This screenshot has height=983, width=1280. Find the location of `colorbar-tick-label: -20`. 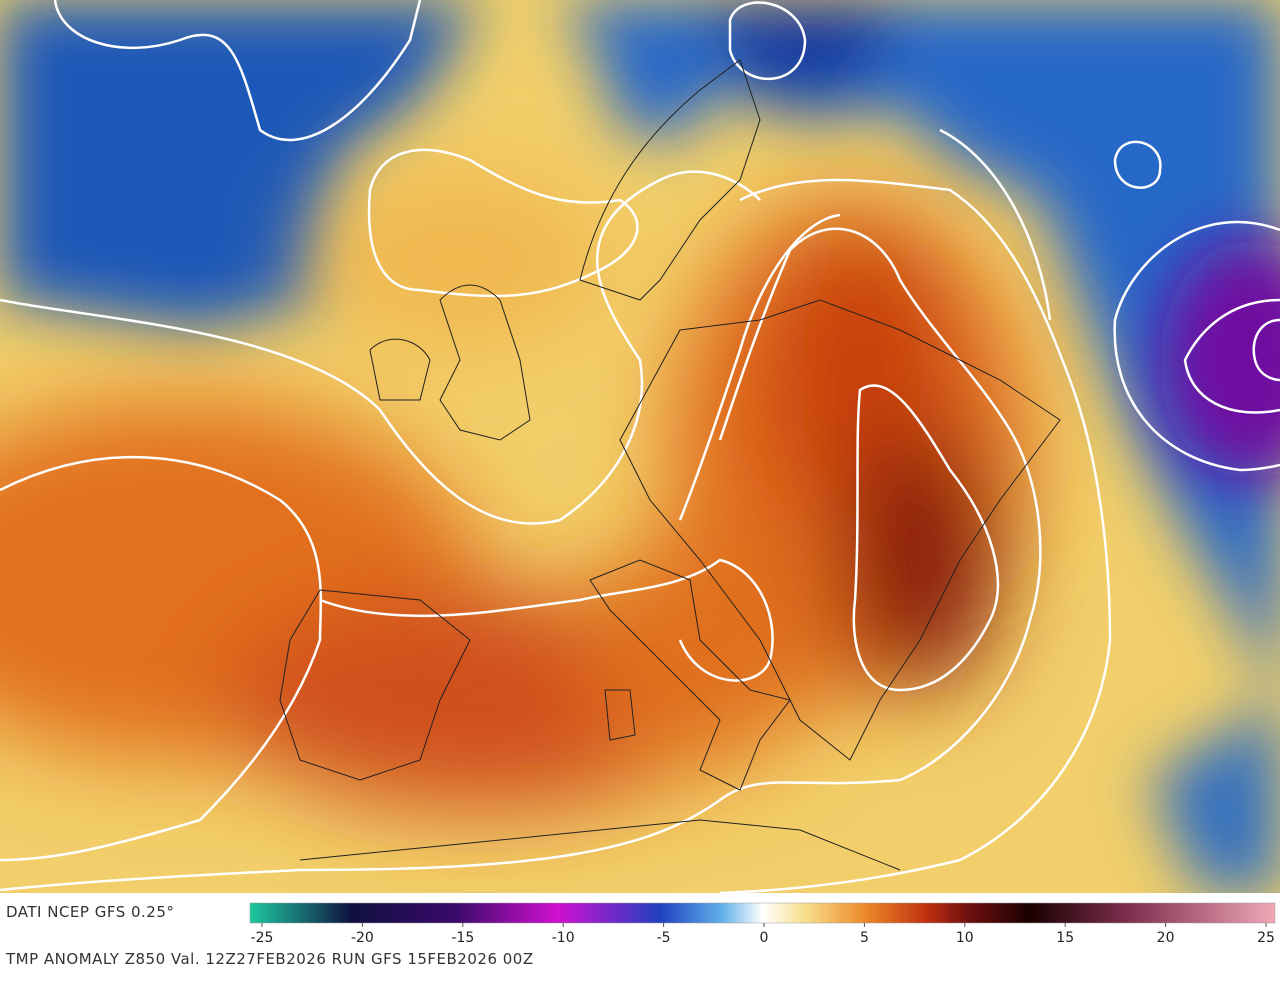

colorbar-tick-label: -20 is located at coordinates (362, 938).